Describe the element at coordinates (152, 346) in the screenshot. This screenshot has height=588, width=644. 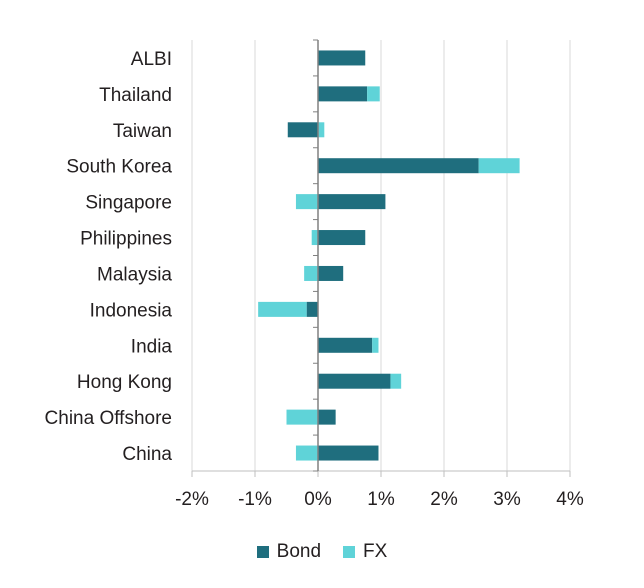
I see `category-label: India` at that location.